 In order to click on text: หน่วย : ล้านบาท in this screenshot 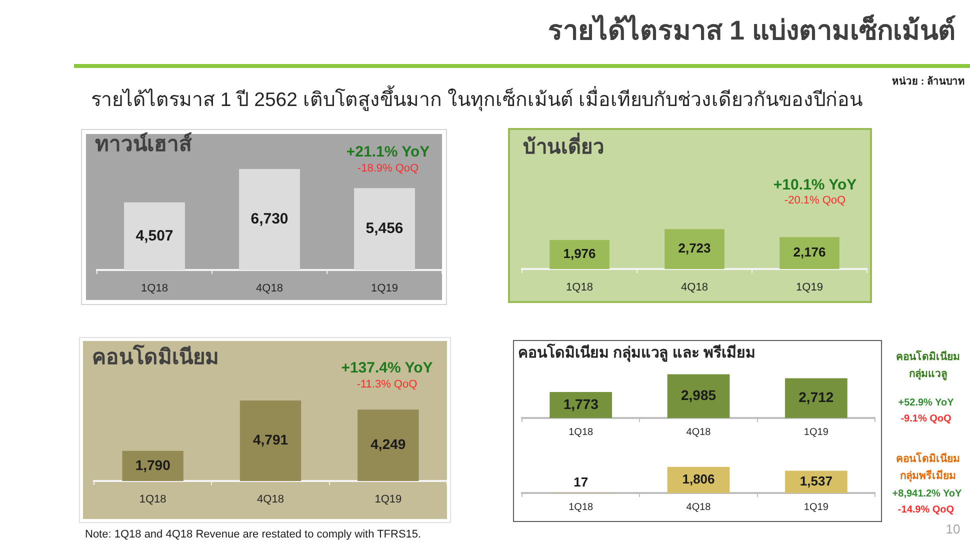, I will do `click(928, 82)`.